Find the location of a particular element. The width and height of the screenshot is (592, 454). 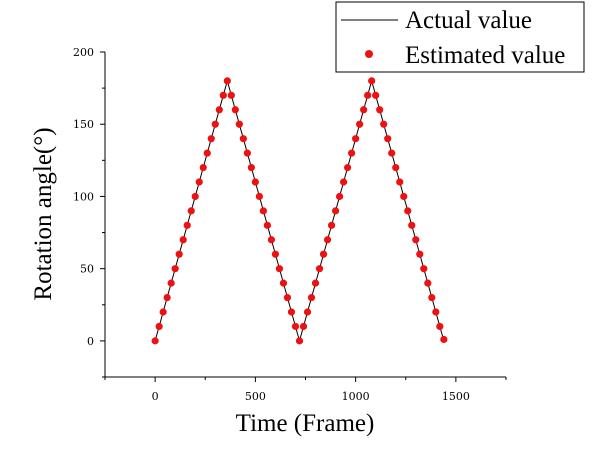

x-tick-label: 0 is located at coordinates (155, 396).